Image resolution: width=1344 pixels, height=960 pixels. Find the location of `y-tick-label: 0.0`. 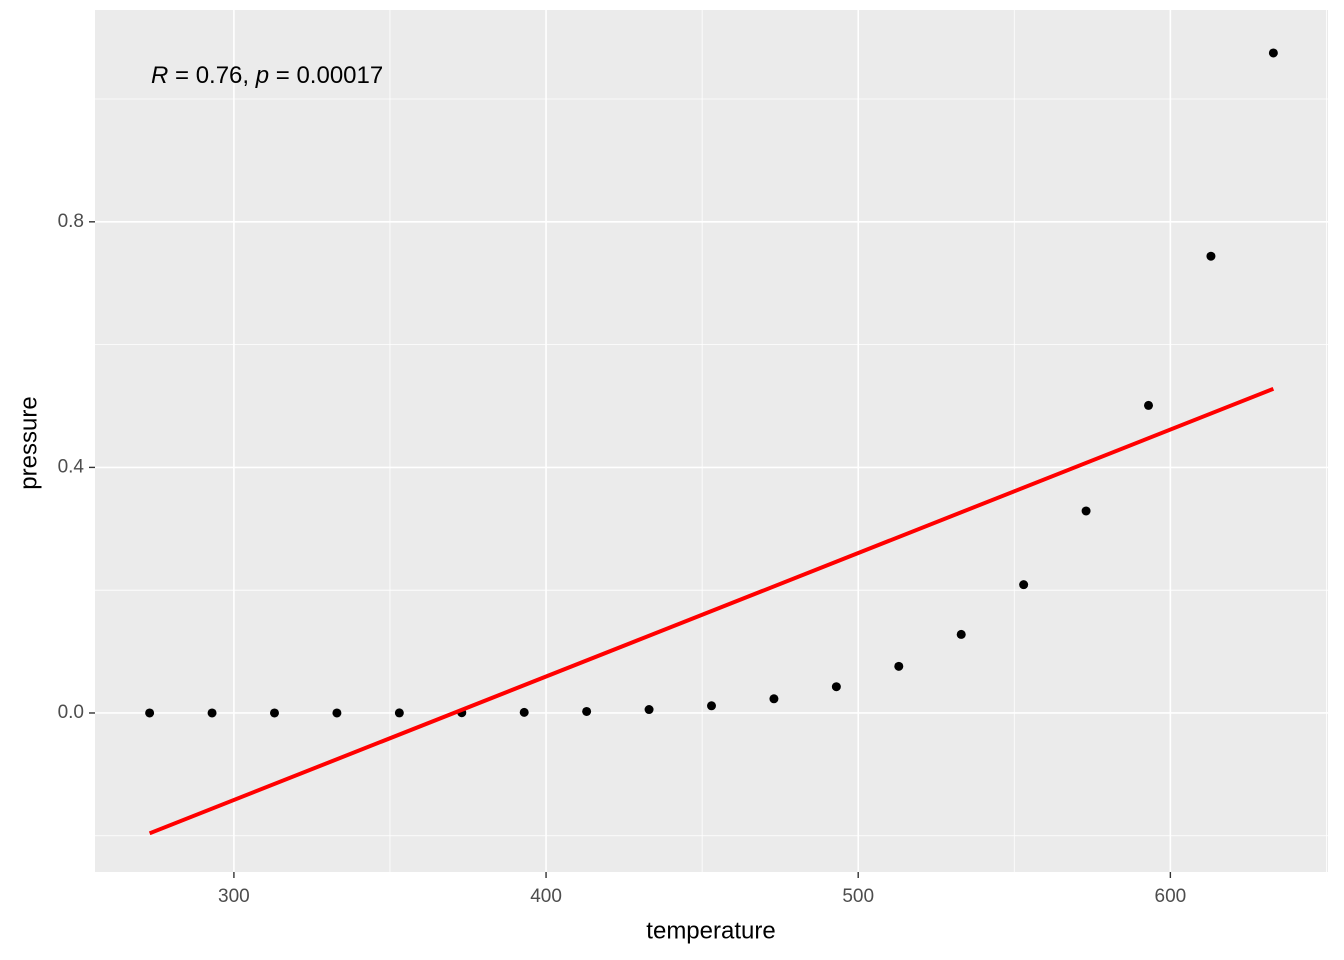

y-tick-label: 0.0 is located at coordinates (71, 712).